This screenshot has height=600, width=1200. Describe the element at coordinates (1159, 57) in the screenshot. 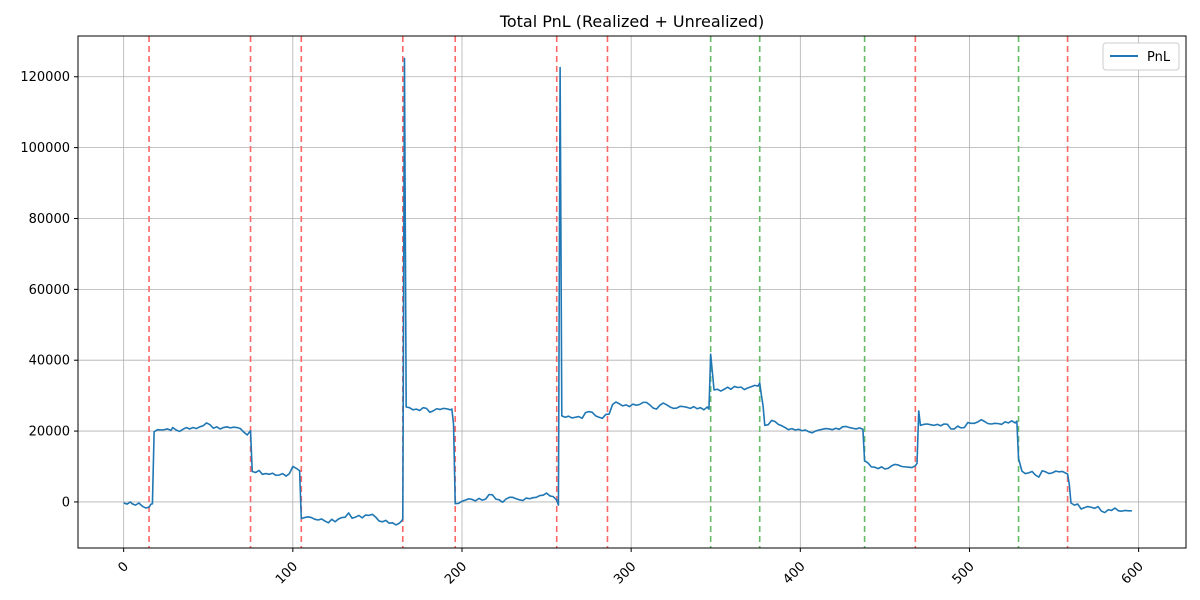

I see `legend-label-pnl: PnL` at that location.